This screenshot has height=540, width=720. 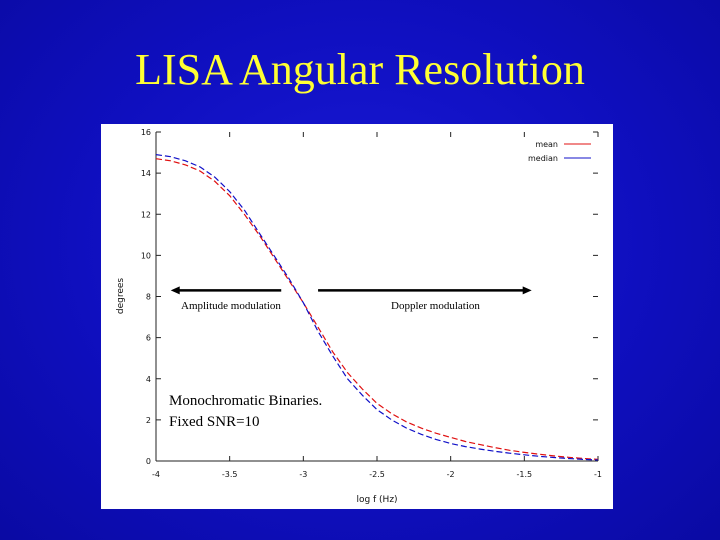 I want to click on arrow-amp-head, so click(x=175, y=290).